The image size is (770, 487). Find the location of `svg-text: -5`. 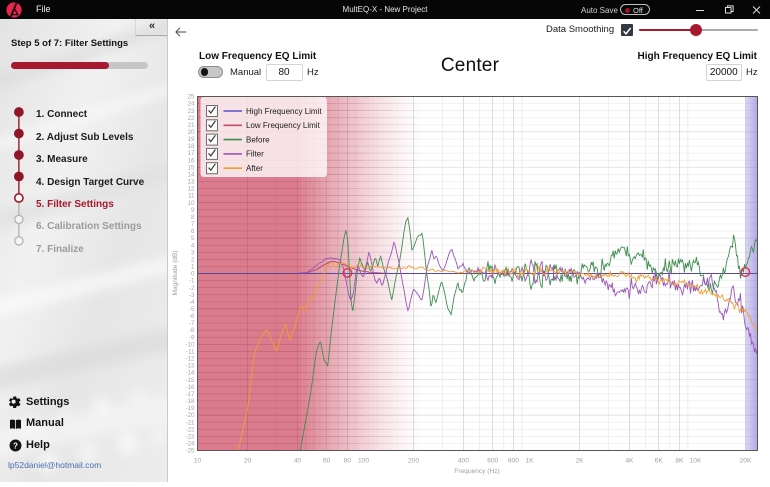

svg-text: -5 is located at coordinates (192, 309).